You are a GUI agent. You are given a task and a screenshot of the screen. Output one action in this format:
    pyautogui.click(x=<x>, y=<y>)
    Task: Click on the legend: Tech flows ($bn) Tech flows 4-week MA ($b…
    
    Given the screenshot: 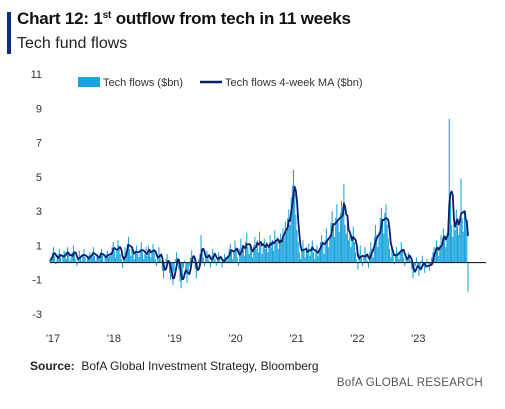 What is the action you would take?
    pyautogui.click(x=220, y=83)
    